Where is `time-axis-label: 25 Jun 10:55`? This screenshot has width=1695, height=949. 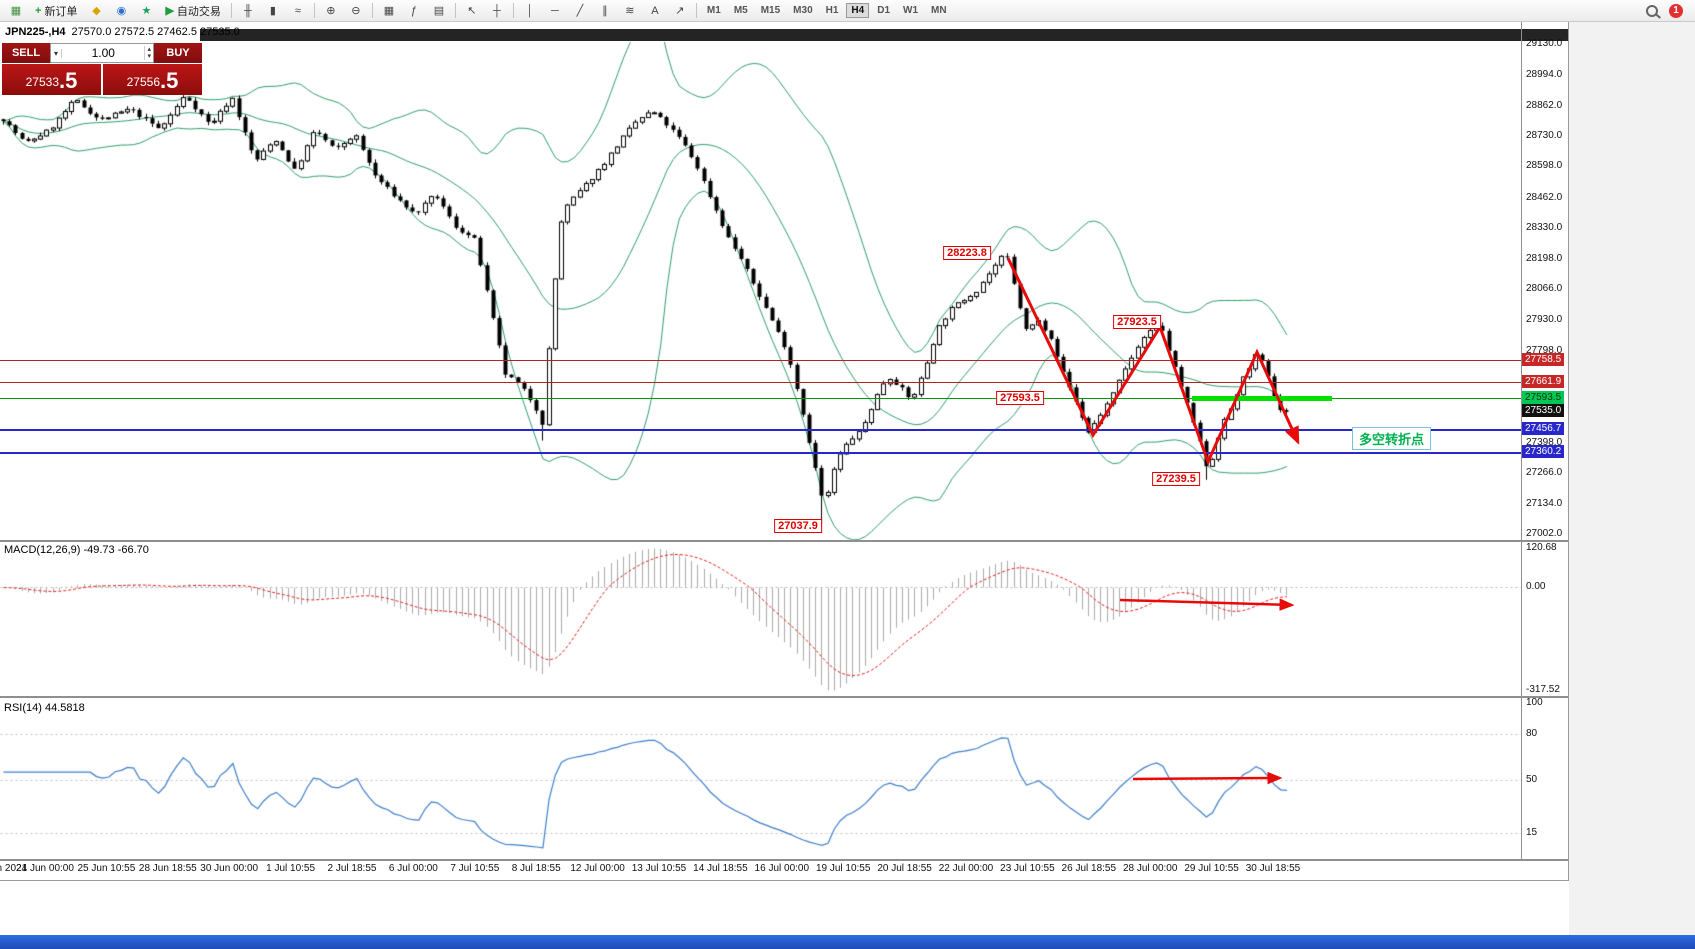
time-axis-label: 25 Jun 10:55 is located at coordinates (106, 868).